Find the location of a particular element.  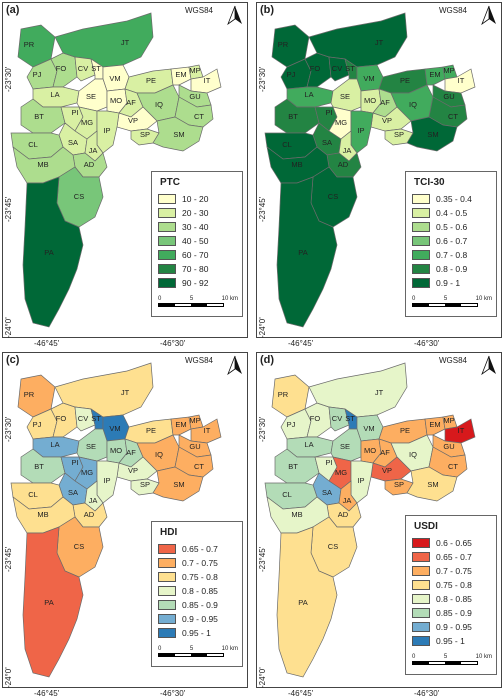

district-label: MO is located at coordinates (370, 100).